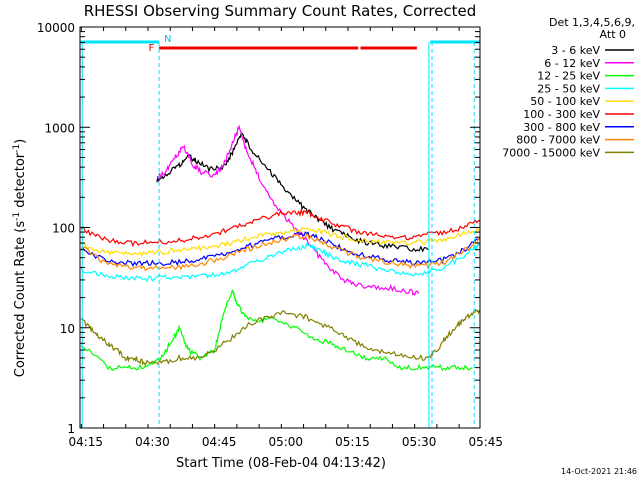 The height and width of the screenshot is (480, 640). What do you see at coordinates (419, 442) in the screenshot?
I see `x-tick-label: 05:30` at bounding box center [419, 442].